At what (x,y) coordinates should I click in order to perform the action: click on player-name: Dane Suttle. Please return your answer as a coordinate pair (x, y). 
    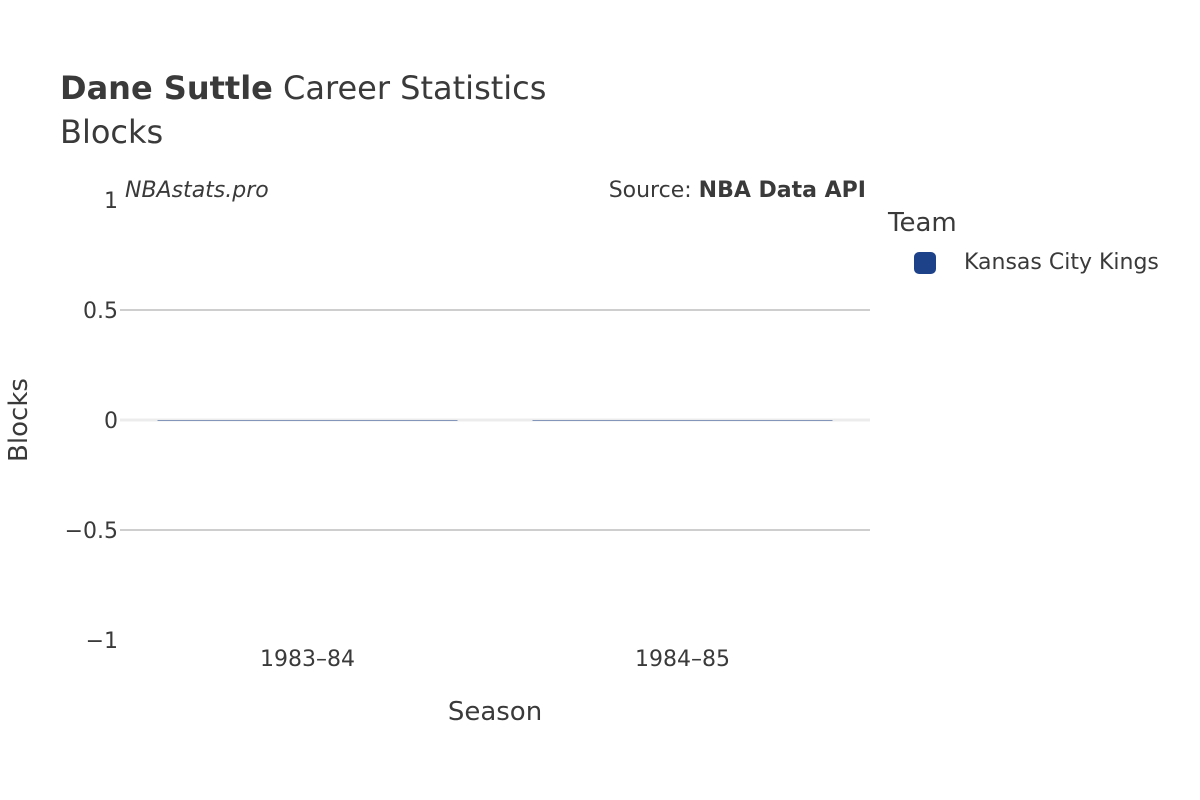
    Looking at the image, I should click on (166, 88).